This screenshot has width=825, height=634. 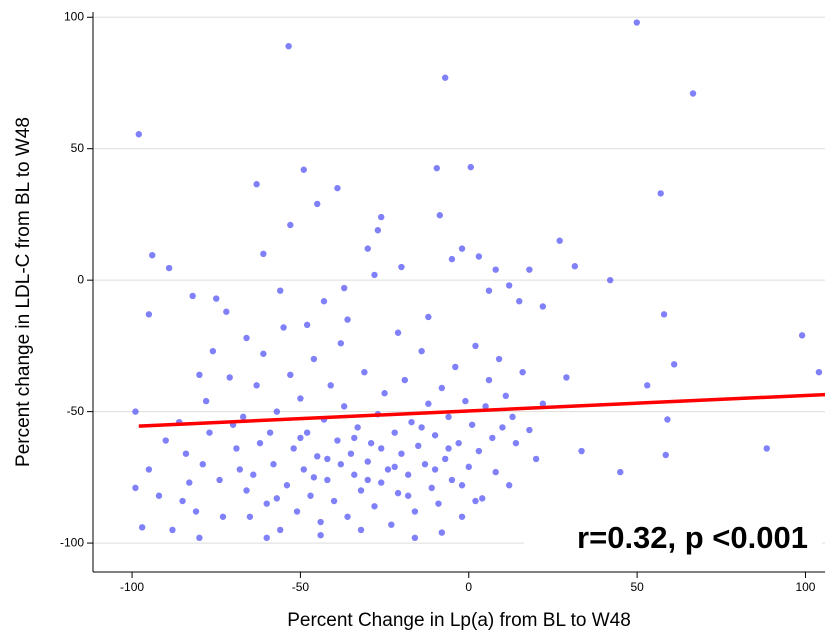 I want to click on trend-line, so click(x=481, y=410).